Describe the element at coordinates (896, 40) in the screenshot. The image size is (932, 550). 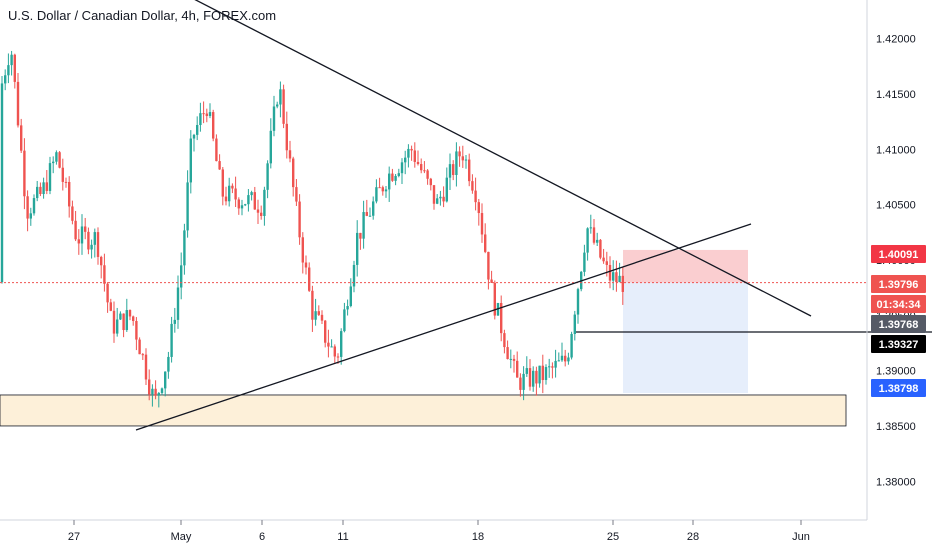
I see `price-tick-label: 1.42000` at that location.